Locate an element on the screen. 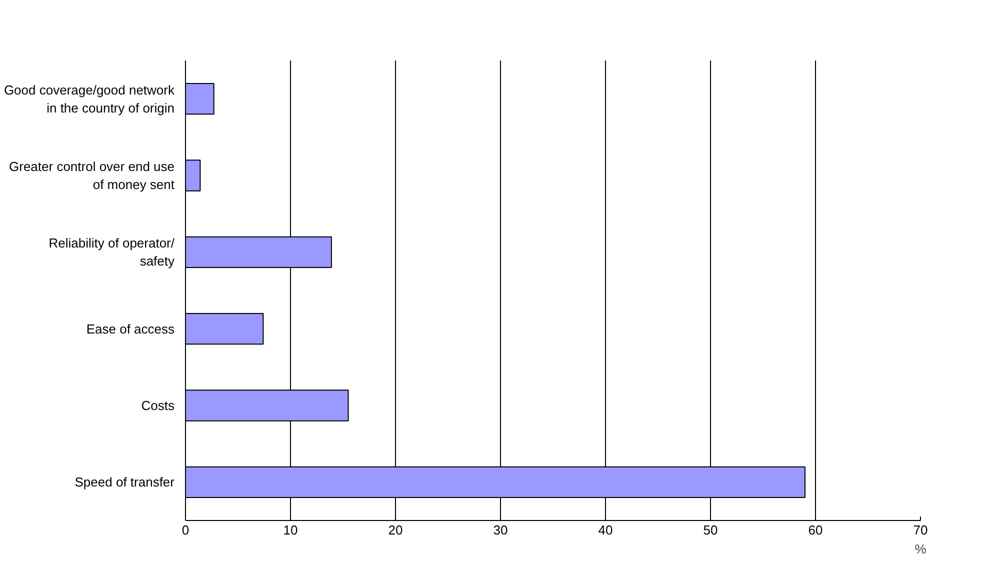  x-tick-label: 20 is located at coordinates (395, 530).